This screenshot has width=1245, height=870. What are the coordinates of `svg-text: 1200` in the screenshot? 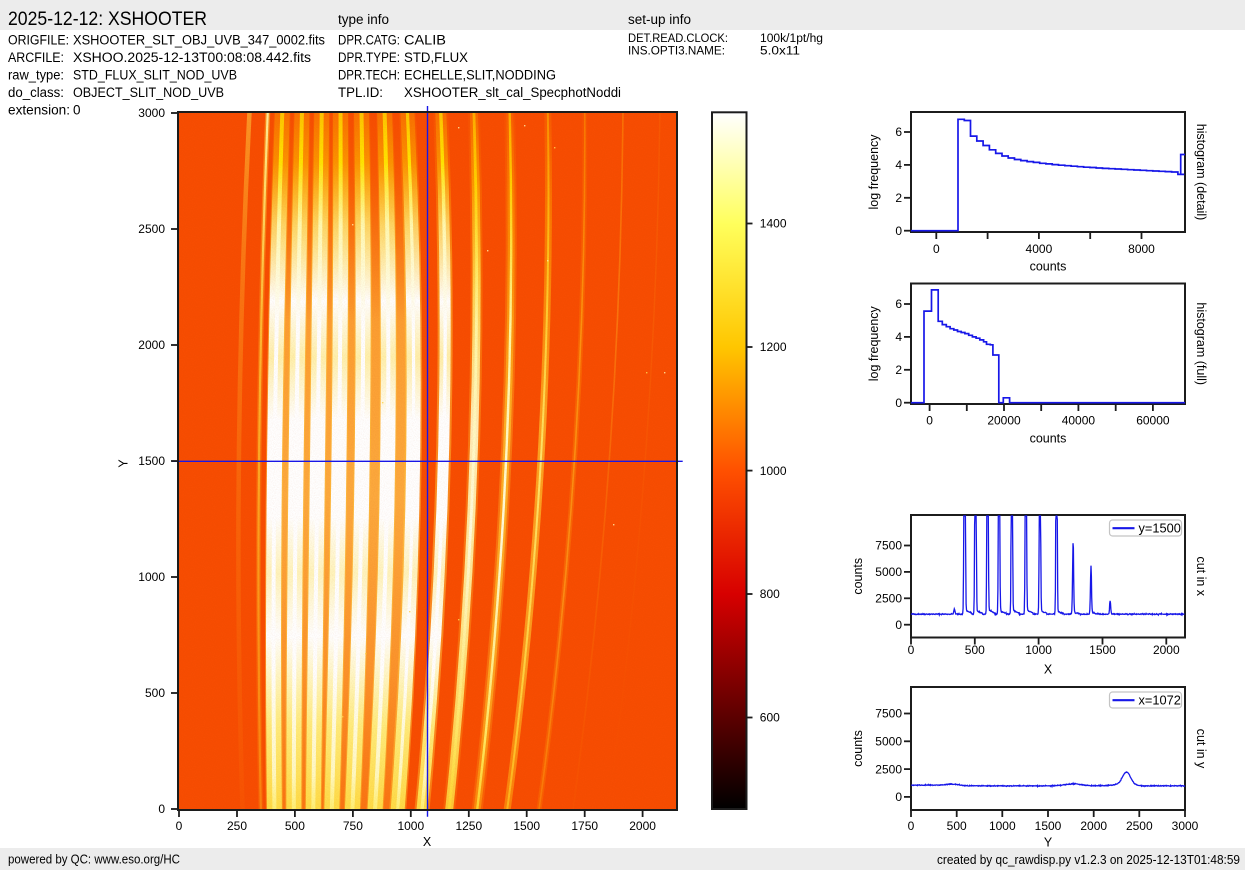 It's located at (773, 347).